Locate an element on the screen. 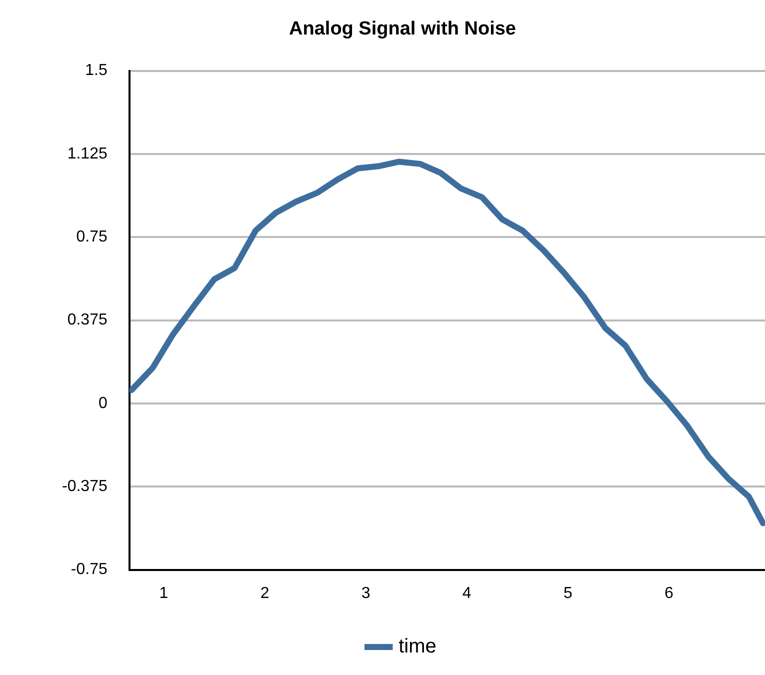  chart-title: Analog Signal with Noise is located at coordinates (402, 29).